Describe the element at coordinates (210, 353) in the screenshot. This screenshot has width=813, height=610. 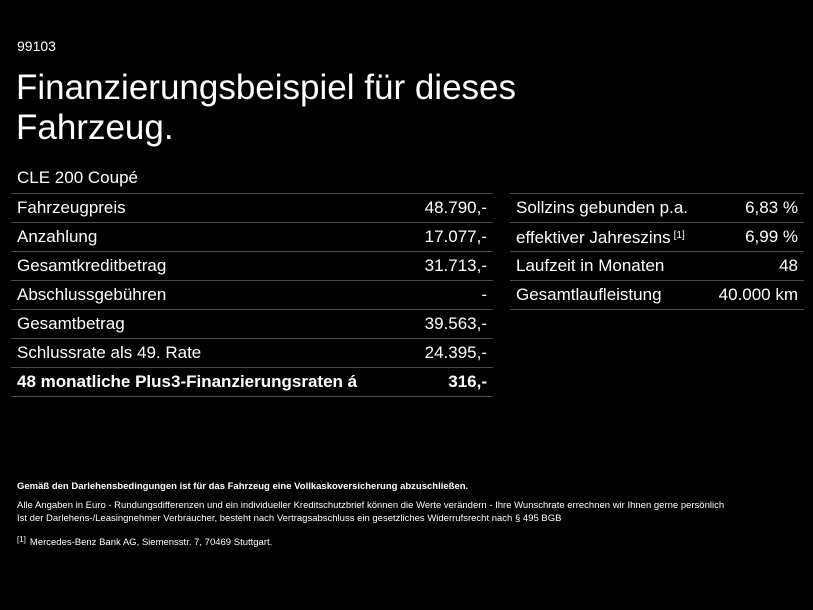
I see `row-label: Schlussrate als 49. Rate` at that location.